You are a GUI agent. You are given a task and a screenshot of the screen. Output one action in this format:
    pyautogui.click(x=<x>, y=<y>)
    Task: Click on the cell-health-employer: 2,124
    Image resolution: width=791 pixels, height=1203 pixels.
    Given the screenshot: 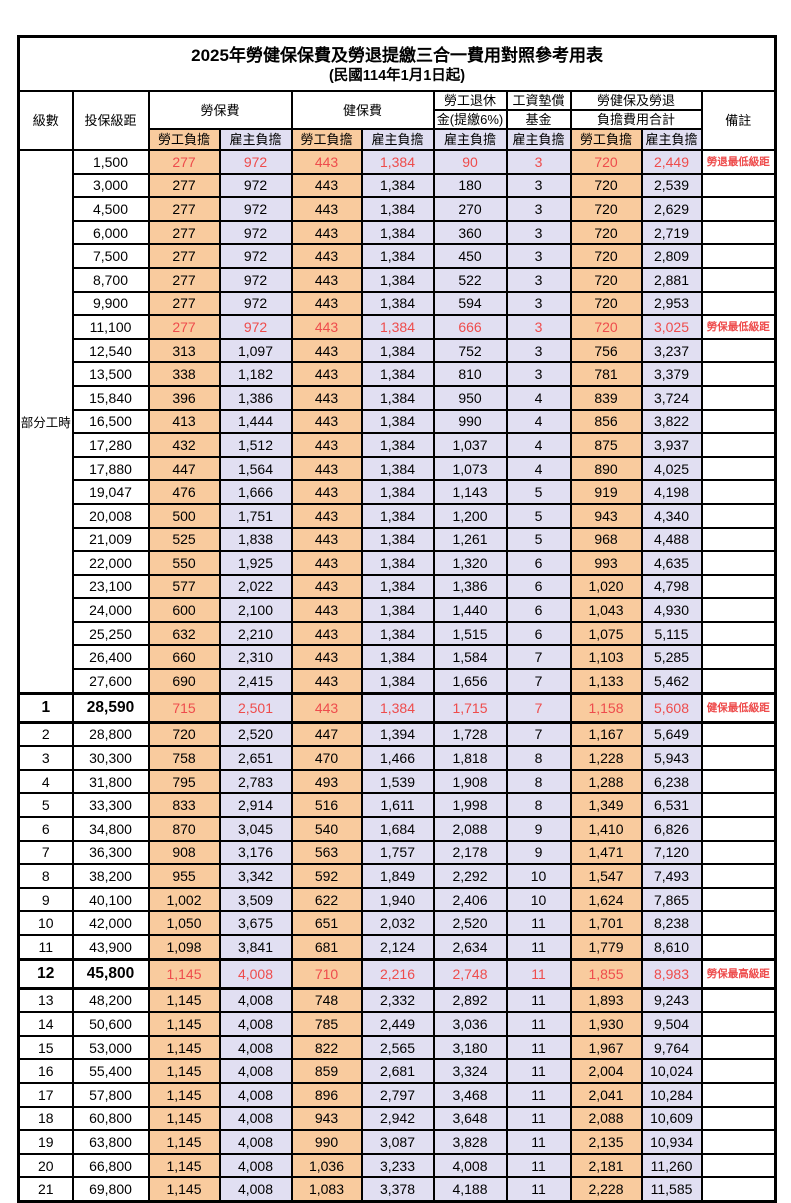 What is the action you would take?
    pyautogui.click(x=397, y=947)
    